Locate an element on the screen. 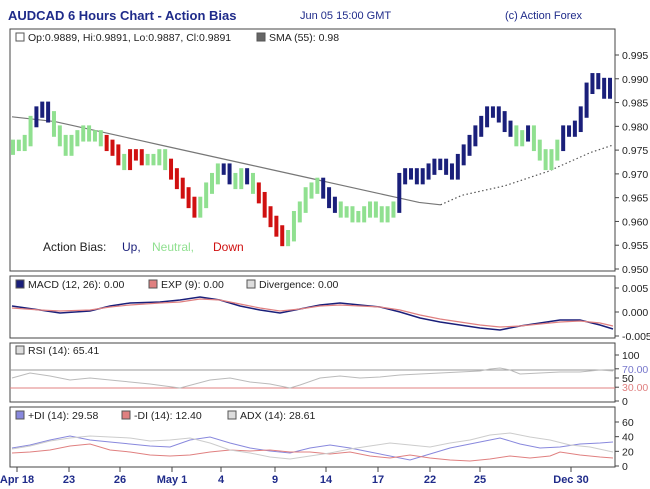 This screenshot has height=489, width=650. rsi-legend: RSI (14): 65.41 is located at coordinates (63, 351).